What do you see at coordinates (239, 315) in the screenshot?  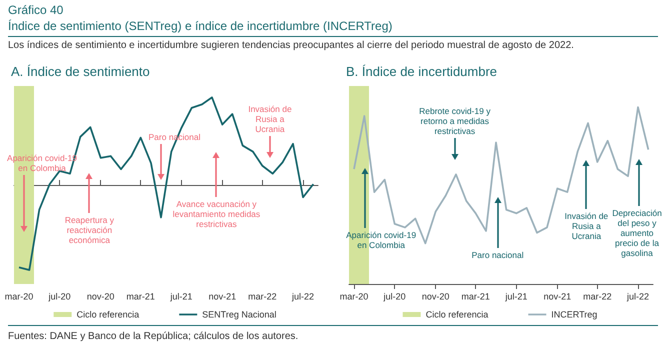 I see `legend-label: SENTreg Nacional` at bounding box center [239, 315].